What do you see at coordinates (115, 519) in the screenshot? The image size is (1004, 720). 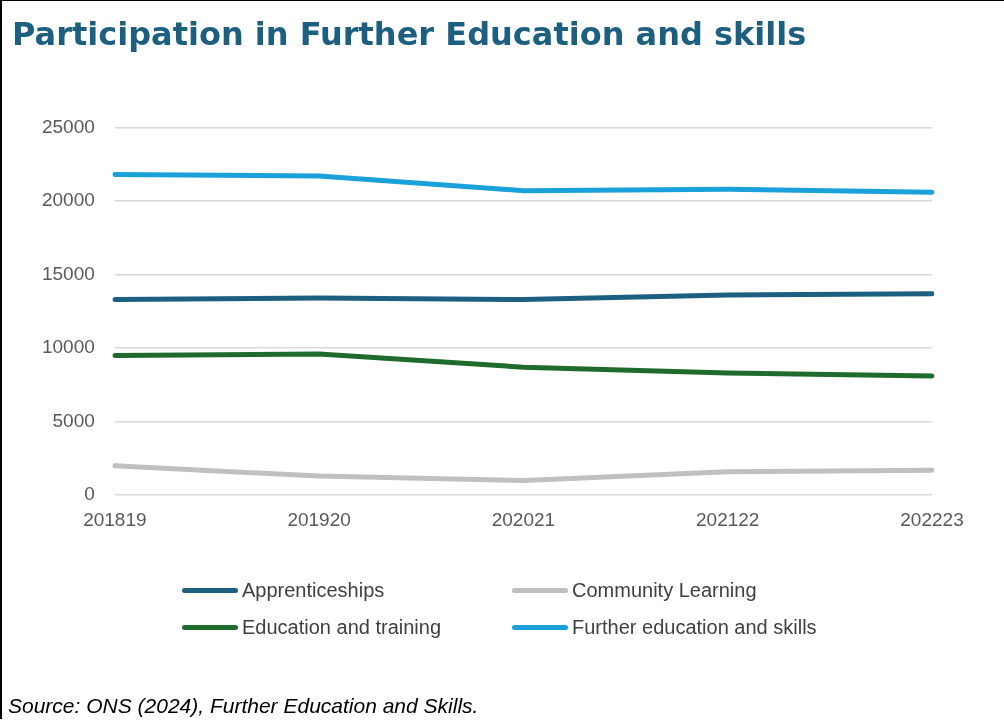 I see `x-tick-label: 201819` at bounding box center [115, 519].